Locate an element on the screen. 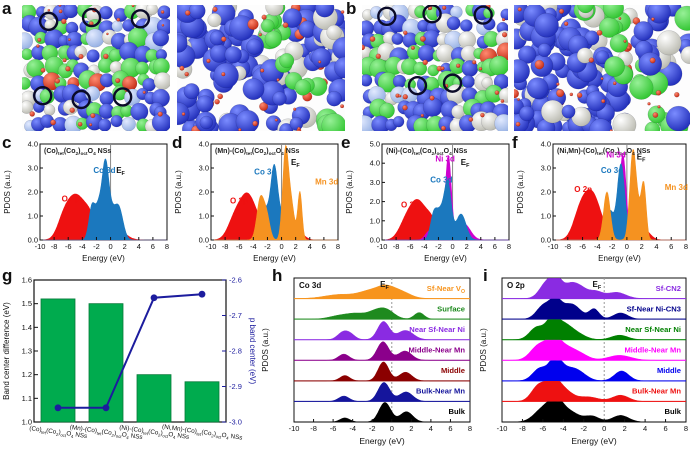  svg-text: 1.4 is located at coordinates (27, 327).